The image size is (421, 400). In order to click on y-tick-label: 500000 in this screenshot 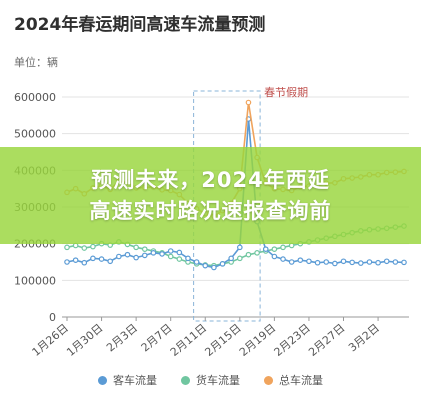, I will do `click(35, 134)`.